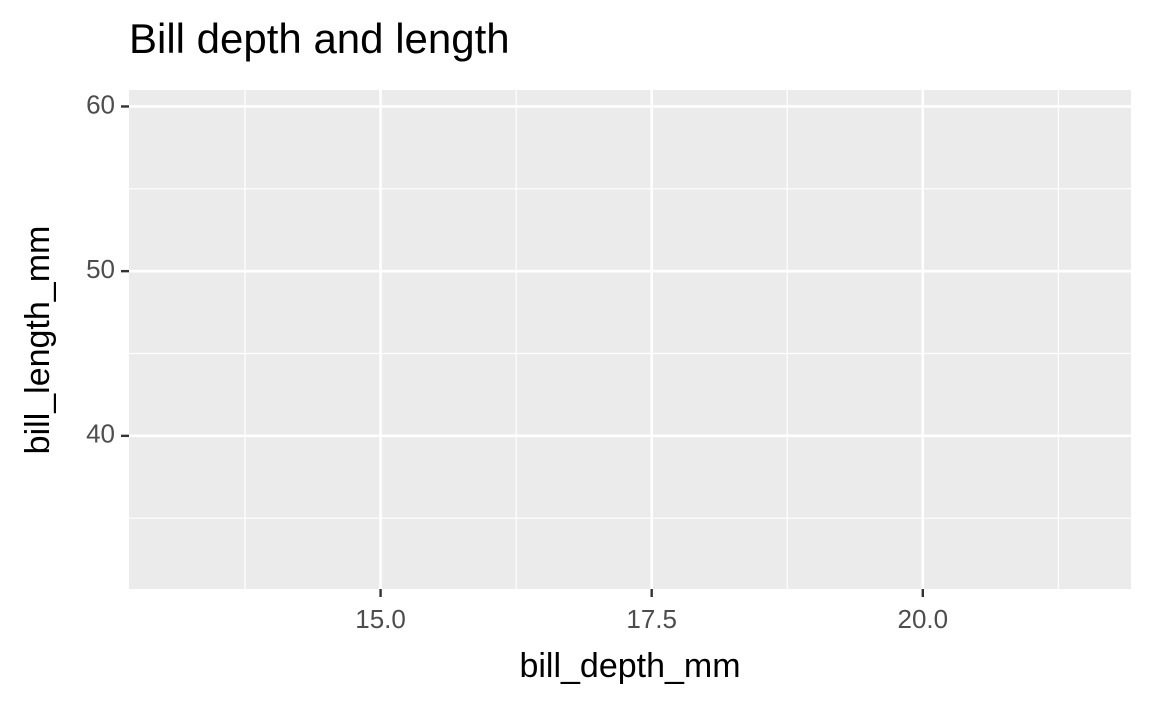 This screenshot has height=711, width=1152. What do you see at coordinates (100, 104) in the screenshot?
I see `y-tick-label: 60` at bounding box center [100, 104].